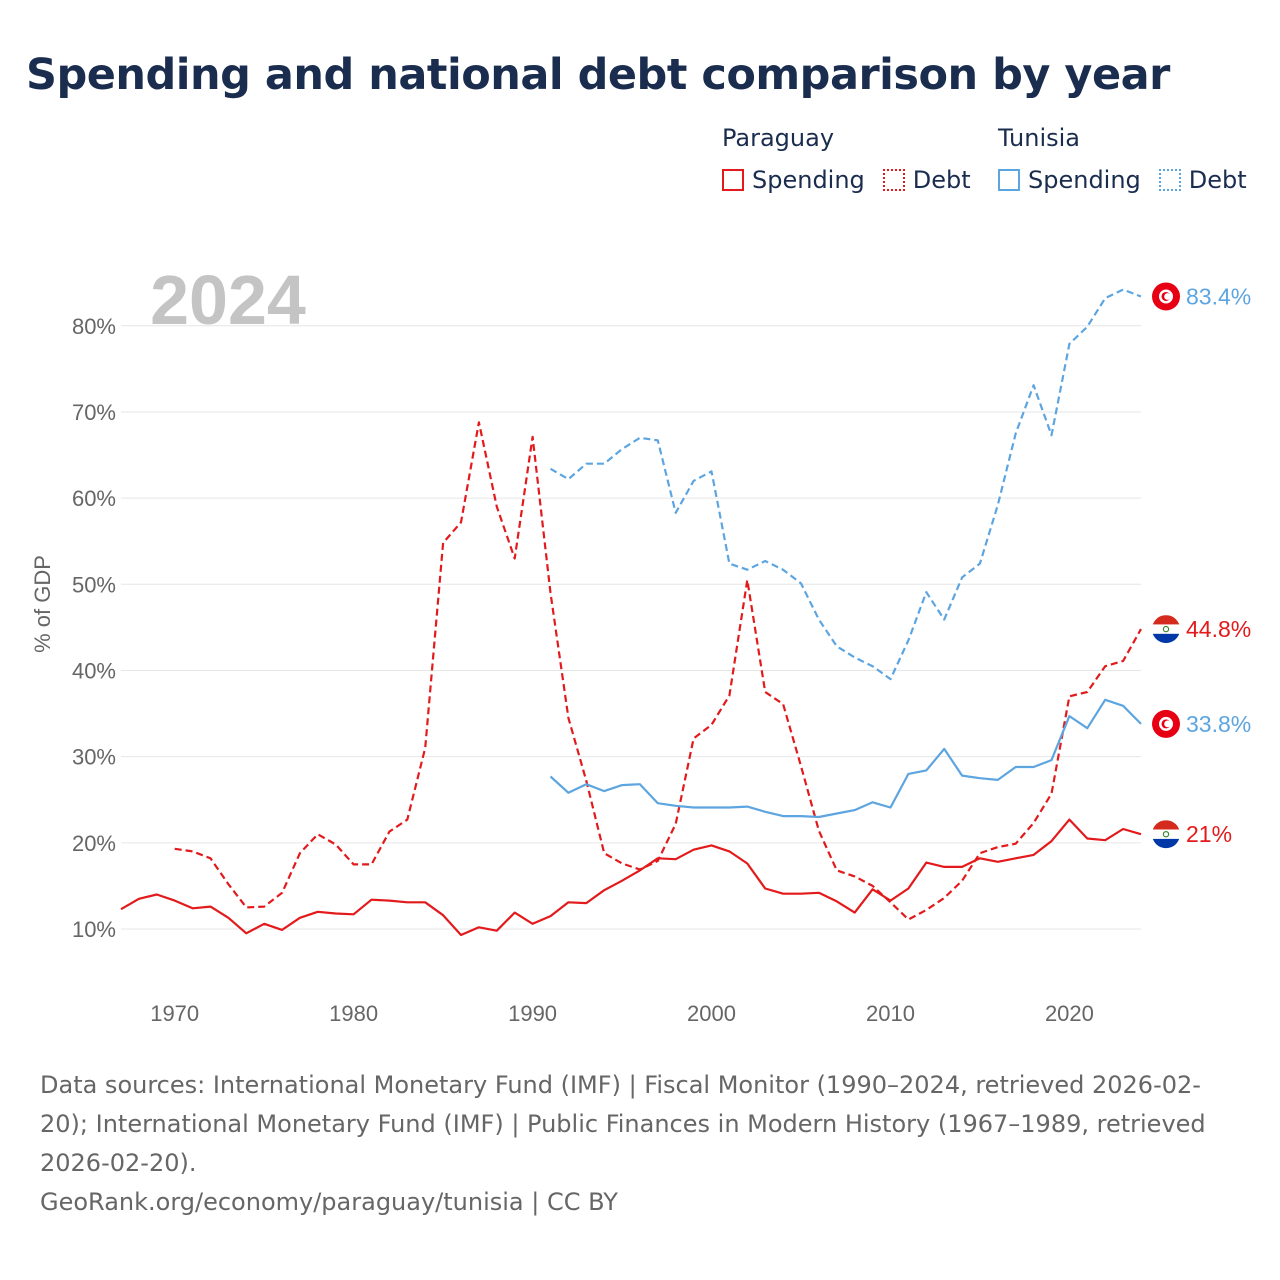  What do you see at coordinates (94, 412) in the screenshot?
I see `y-tick-label: 70%` at bounding box center [94, 412].